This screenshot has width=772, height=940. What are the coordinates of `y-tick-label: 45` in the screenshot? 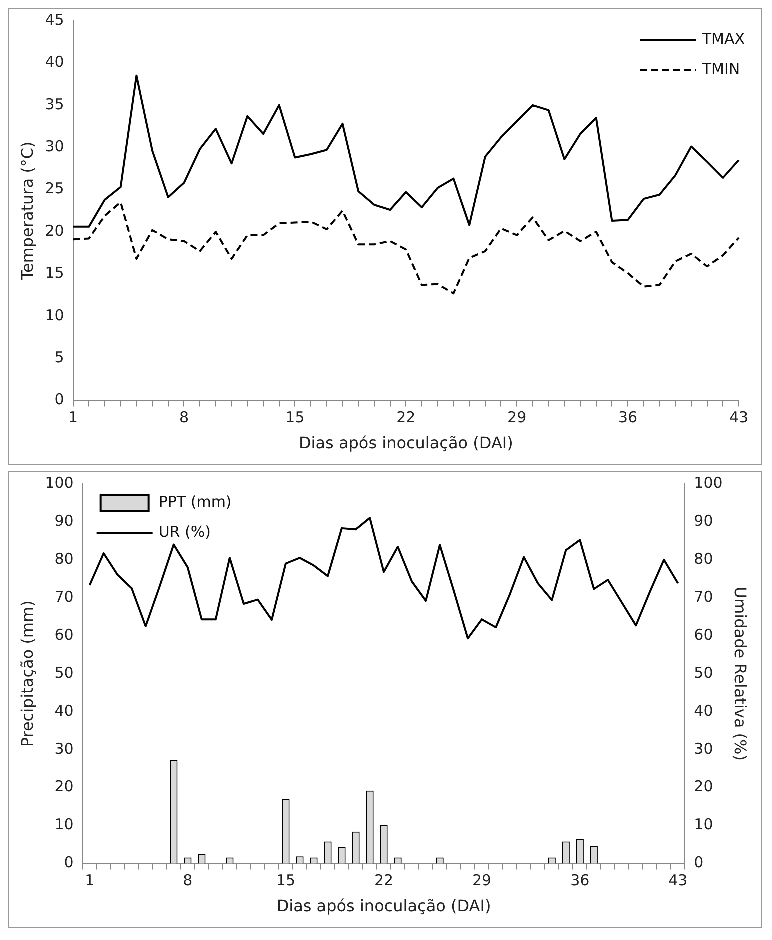 It's located at (54, 19).